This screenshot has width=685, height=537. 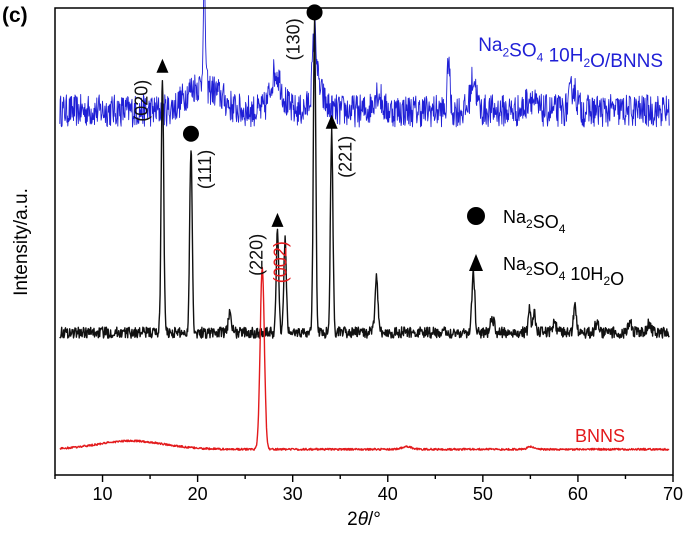 I want to click on peak-label: (111), so click(x=205, y=169).